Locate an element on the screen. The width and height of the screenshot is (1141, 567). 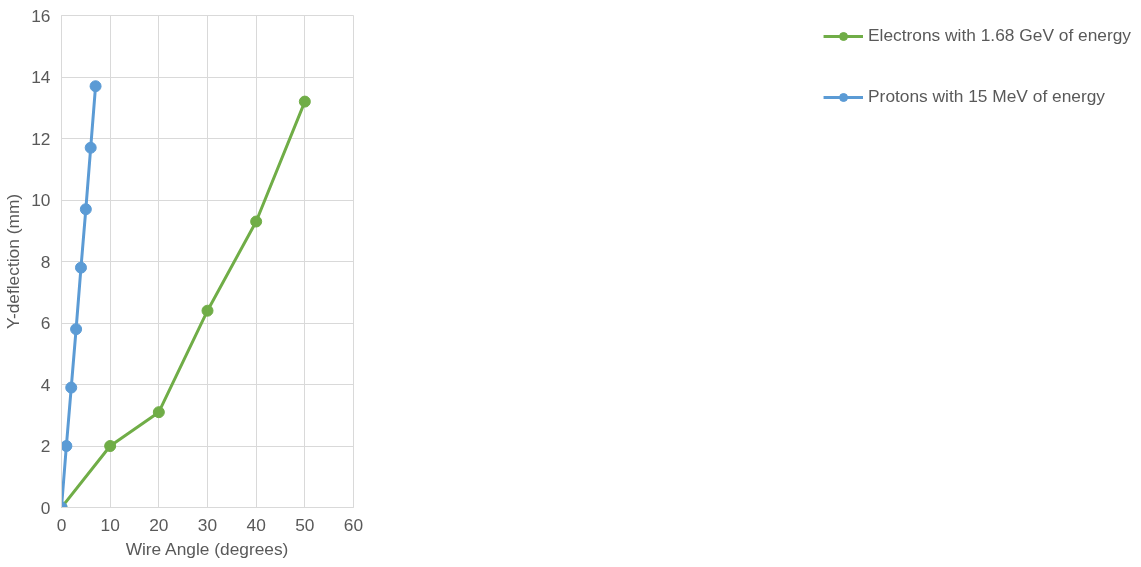
y-axis-title: Y-deflection (mm) is located at coordinates (13, 261).